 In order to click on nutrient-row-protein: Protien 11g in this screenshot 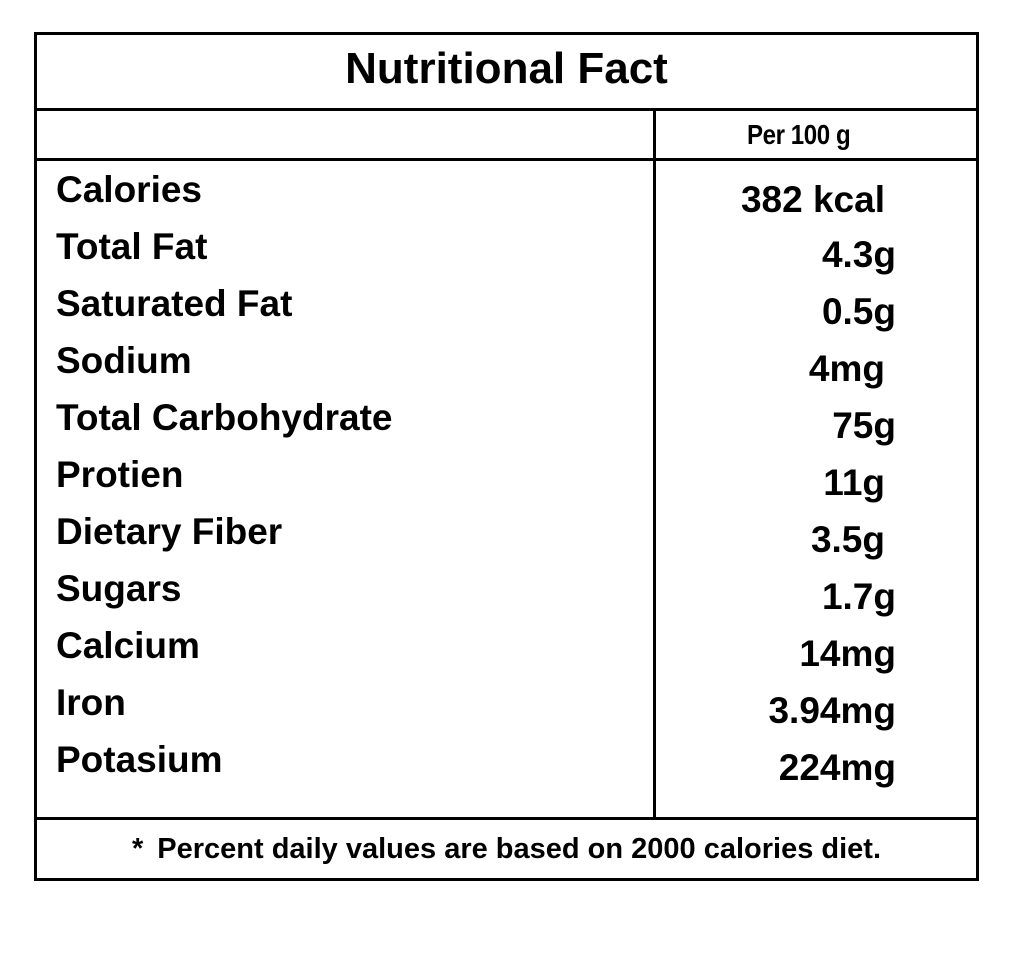, I will do `click(506, 474)`.